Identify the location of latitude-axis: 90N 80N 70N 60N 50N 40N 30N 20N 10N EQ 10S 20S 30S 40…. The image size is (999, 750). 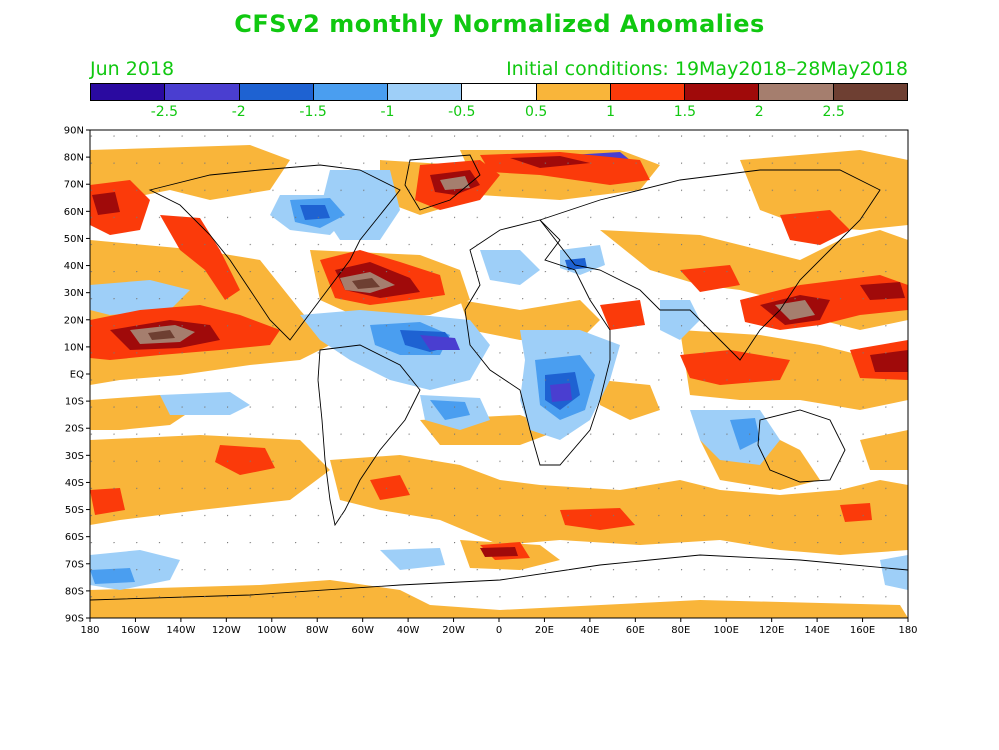
(77, 375).